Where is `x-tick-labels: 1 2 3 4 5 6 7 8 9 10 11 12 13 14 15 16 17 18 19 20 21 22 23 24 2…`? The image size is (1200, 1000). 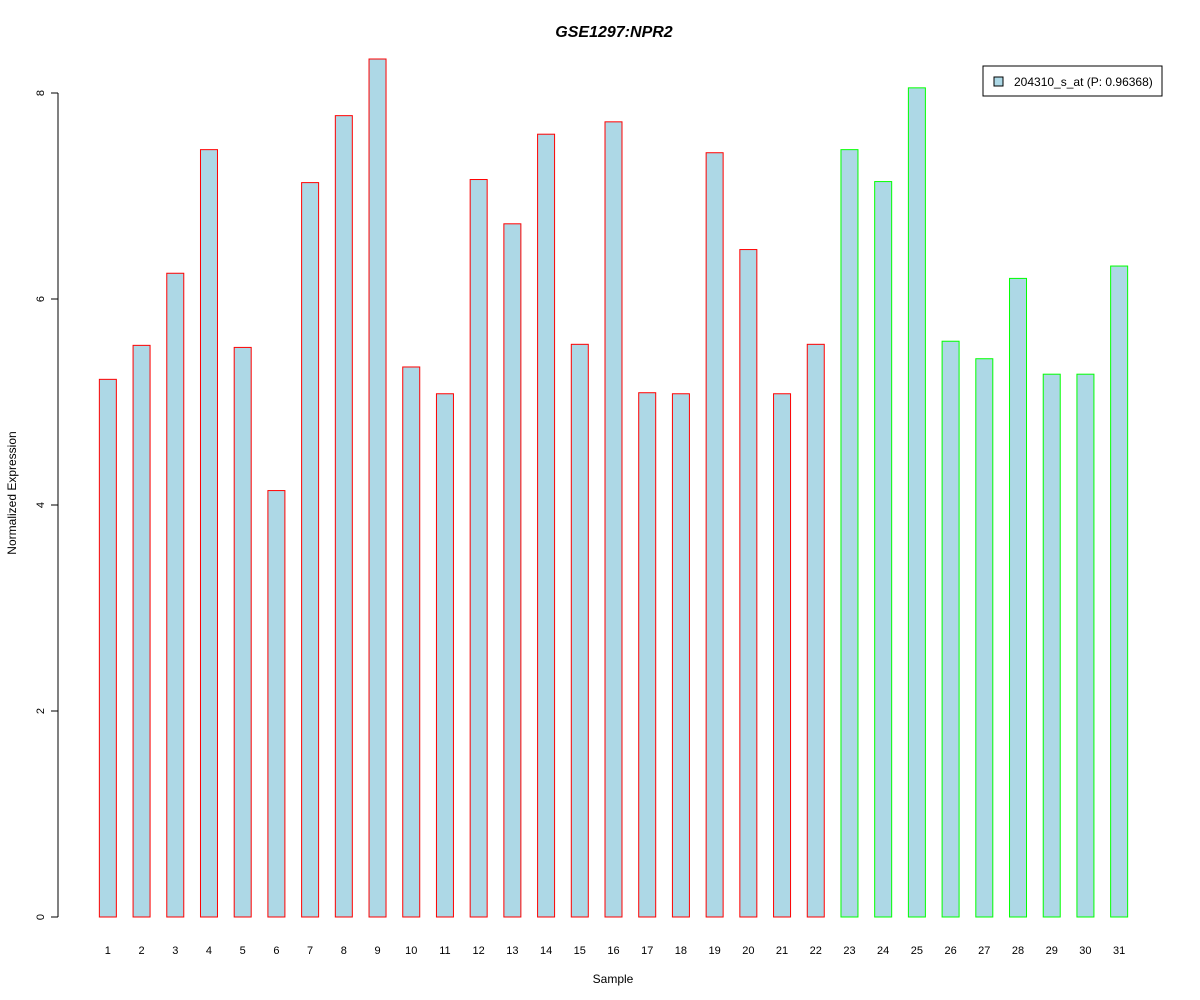 x-tick-labels: 1 2 3 4 5 6 7 8 9 10 11 12 13 14 15 16 17 18 19 20 21 22 23 24 2… is located at coordinates (615, 951).